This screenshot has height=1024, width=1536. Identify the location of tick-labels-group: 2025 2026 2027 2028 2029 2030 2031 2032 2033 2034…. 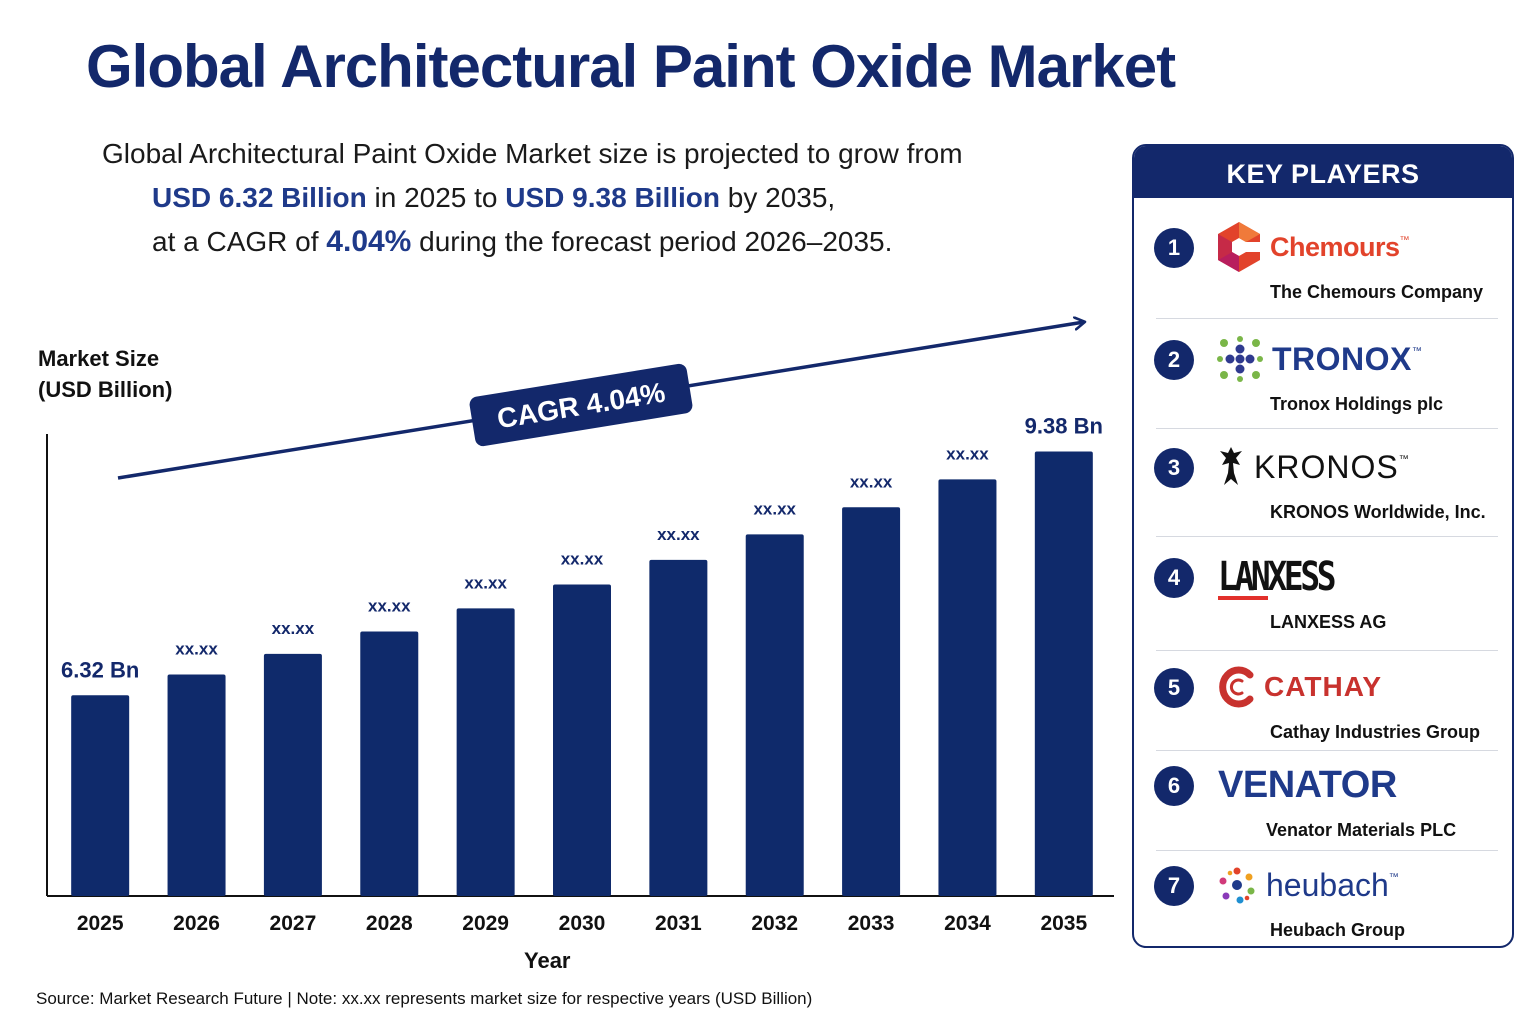
(582, 923).